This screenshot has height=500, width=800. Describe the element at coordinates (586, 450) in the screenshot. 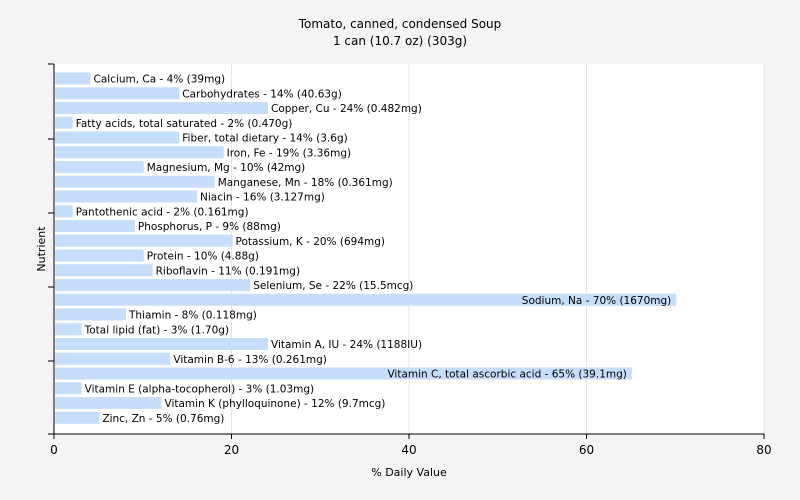

I see `x-tick-label: 60` at that location.